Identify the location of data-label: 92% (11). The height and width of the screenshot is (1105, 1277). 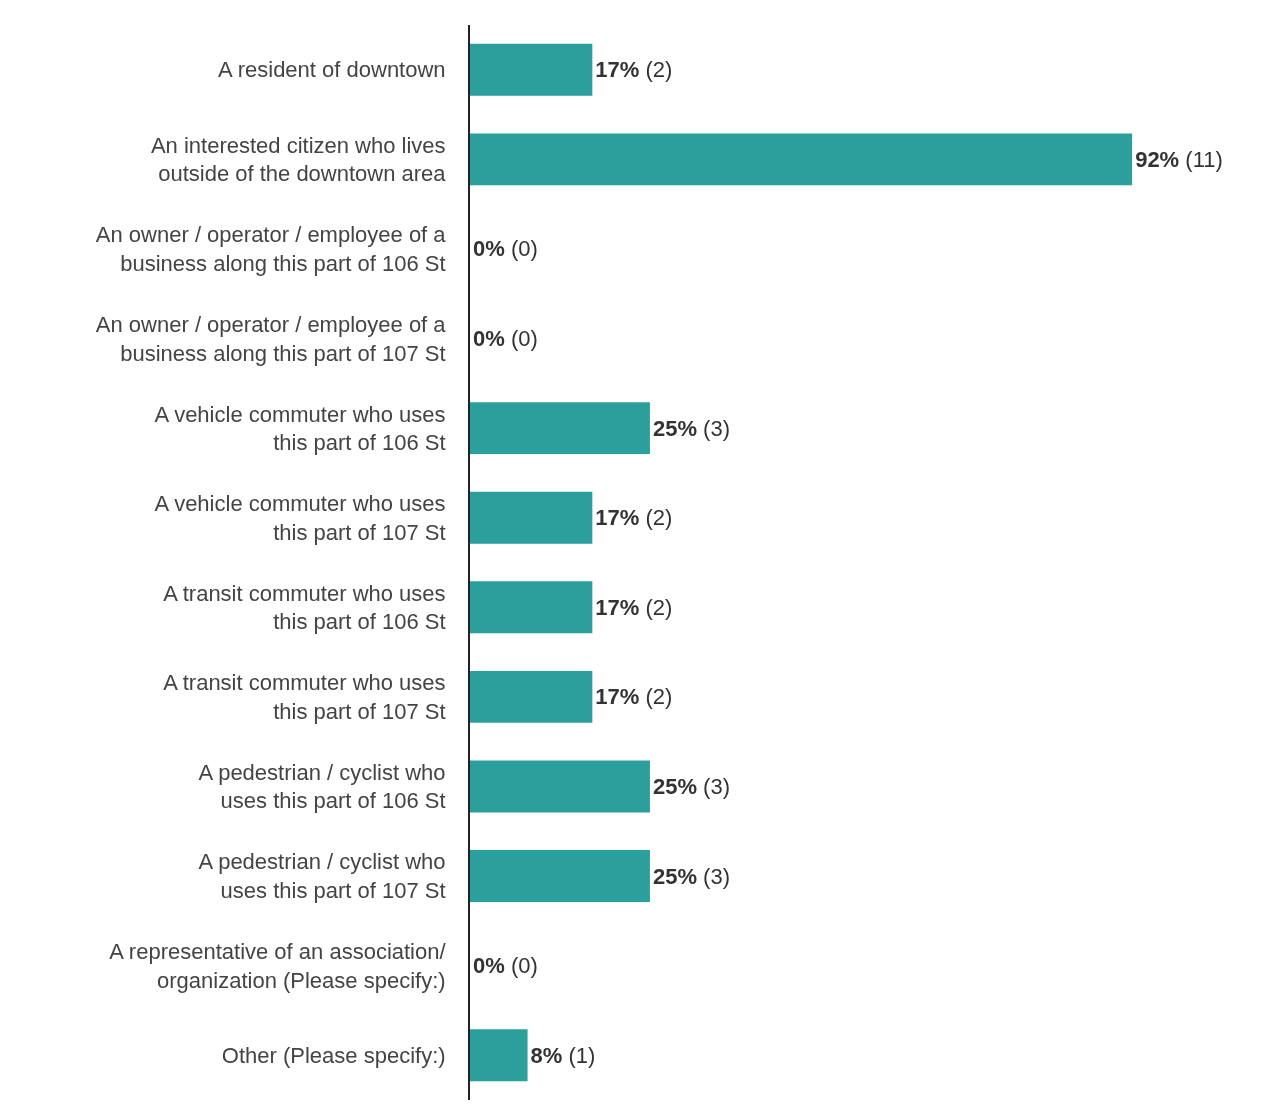
(1179, 159).